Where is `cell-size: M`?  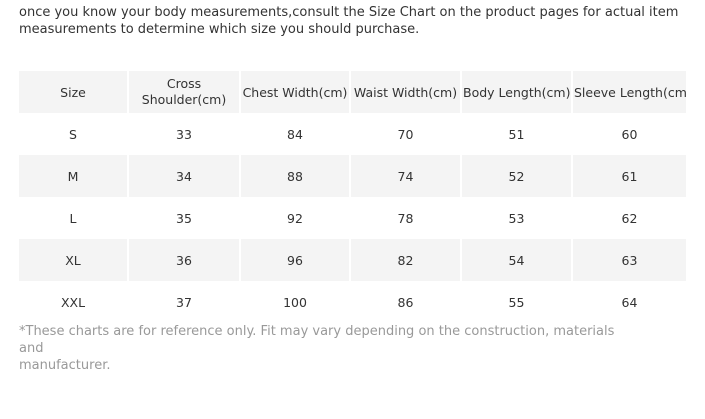
cell-size: M is located at coordinates (74, 176).